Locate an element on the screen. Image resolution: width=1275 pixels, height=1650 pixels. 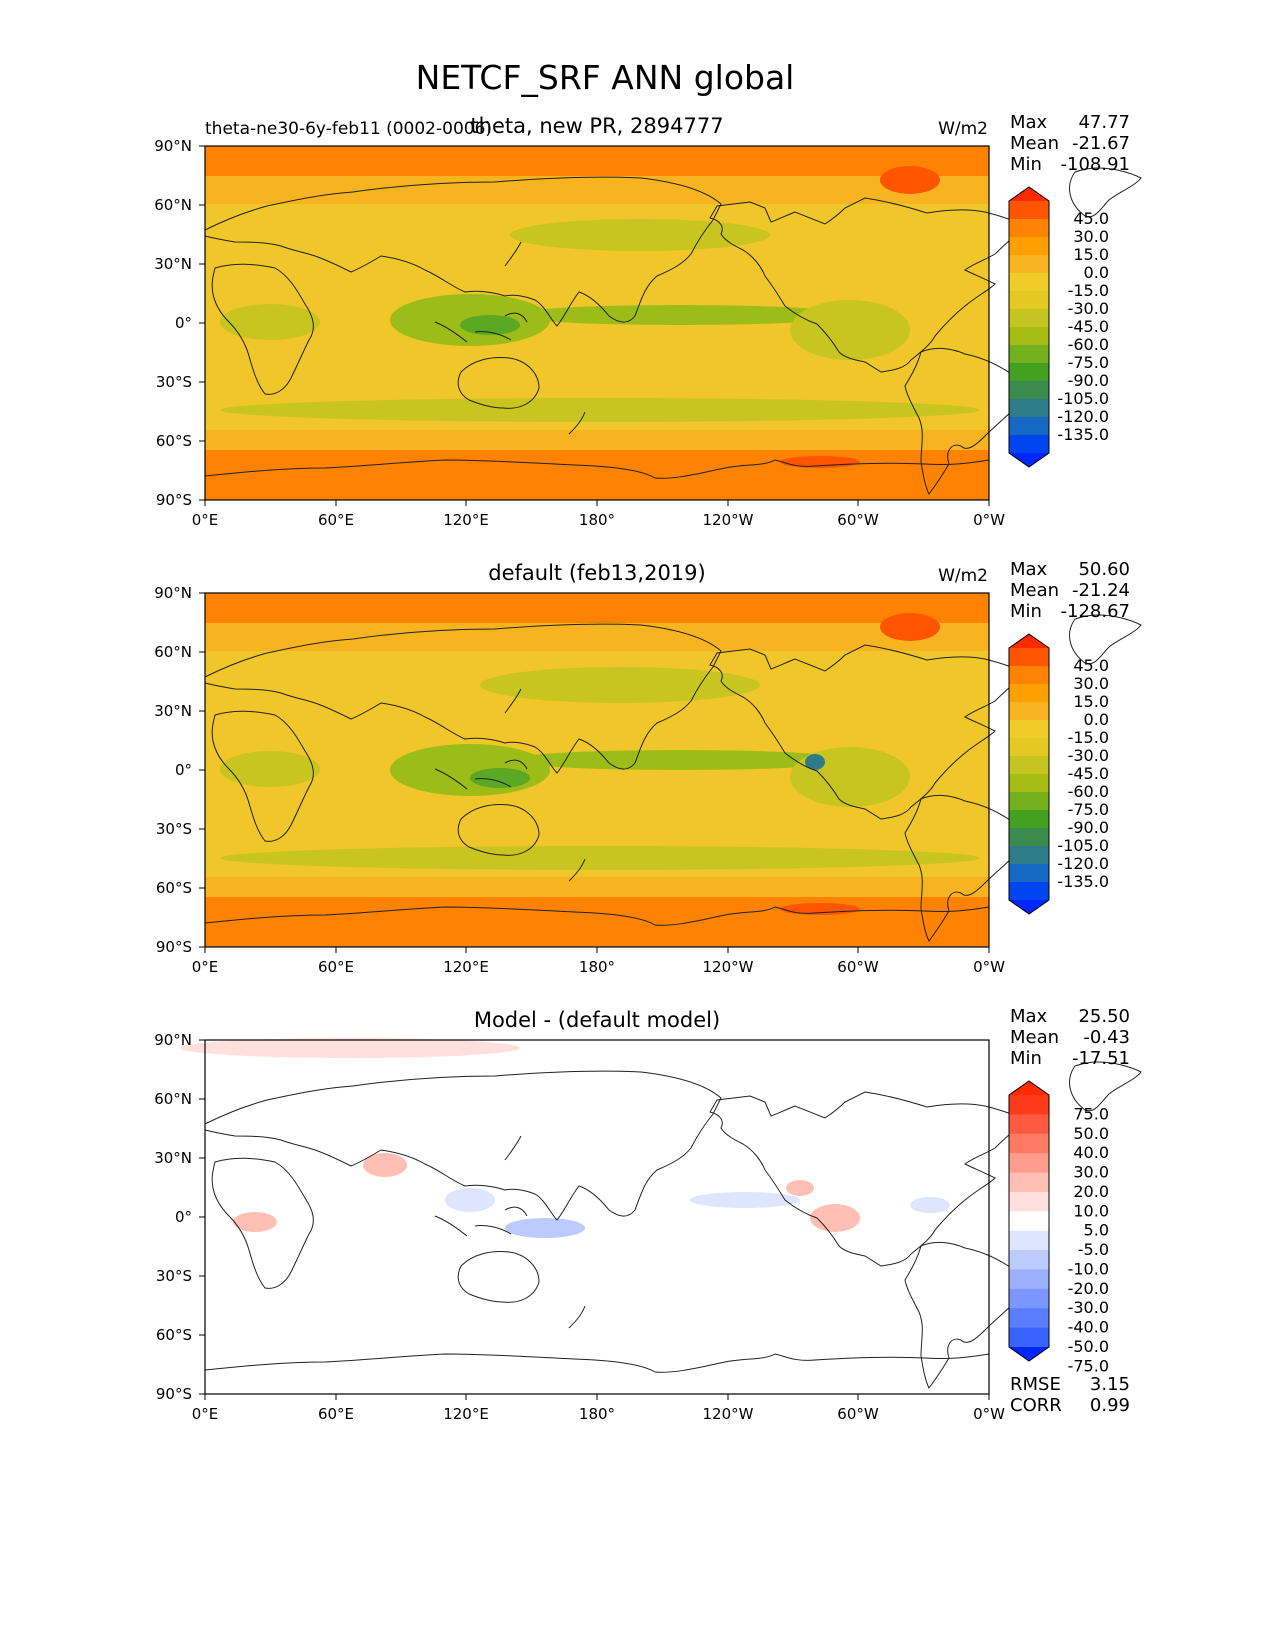
panel-2-amazon is located at coordinates (850, 777).